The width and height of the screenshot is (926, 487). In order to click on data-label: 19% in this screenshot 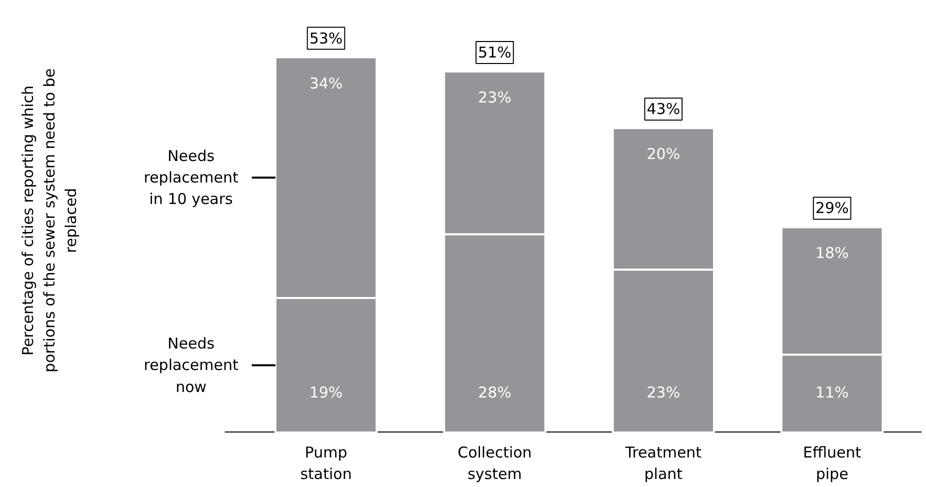, I will do `click(326, 393)`.